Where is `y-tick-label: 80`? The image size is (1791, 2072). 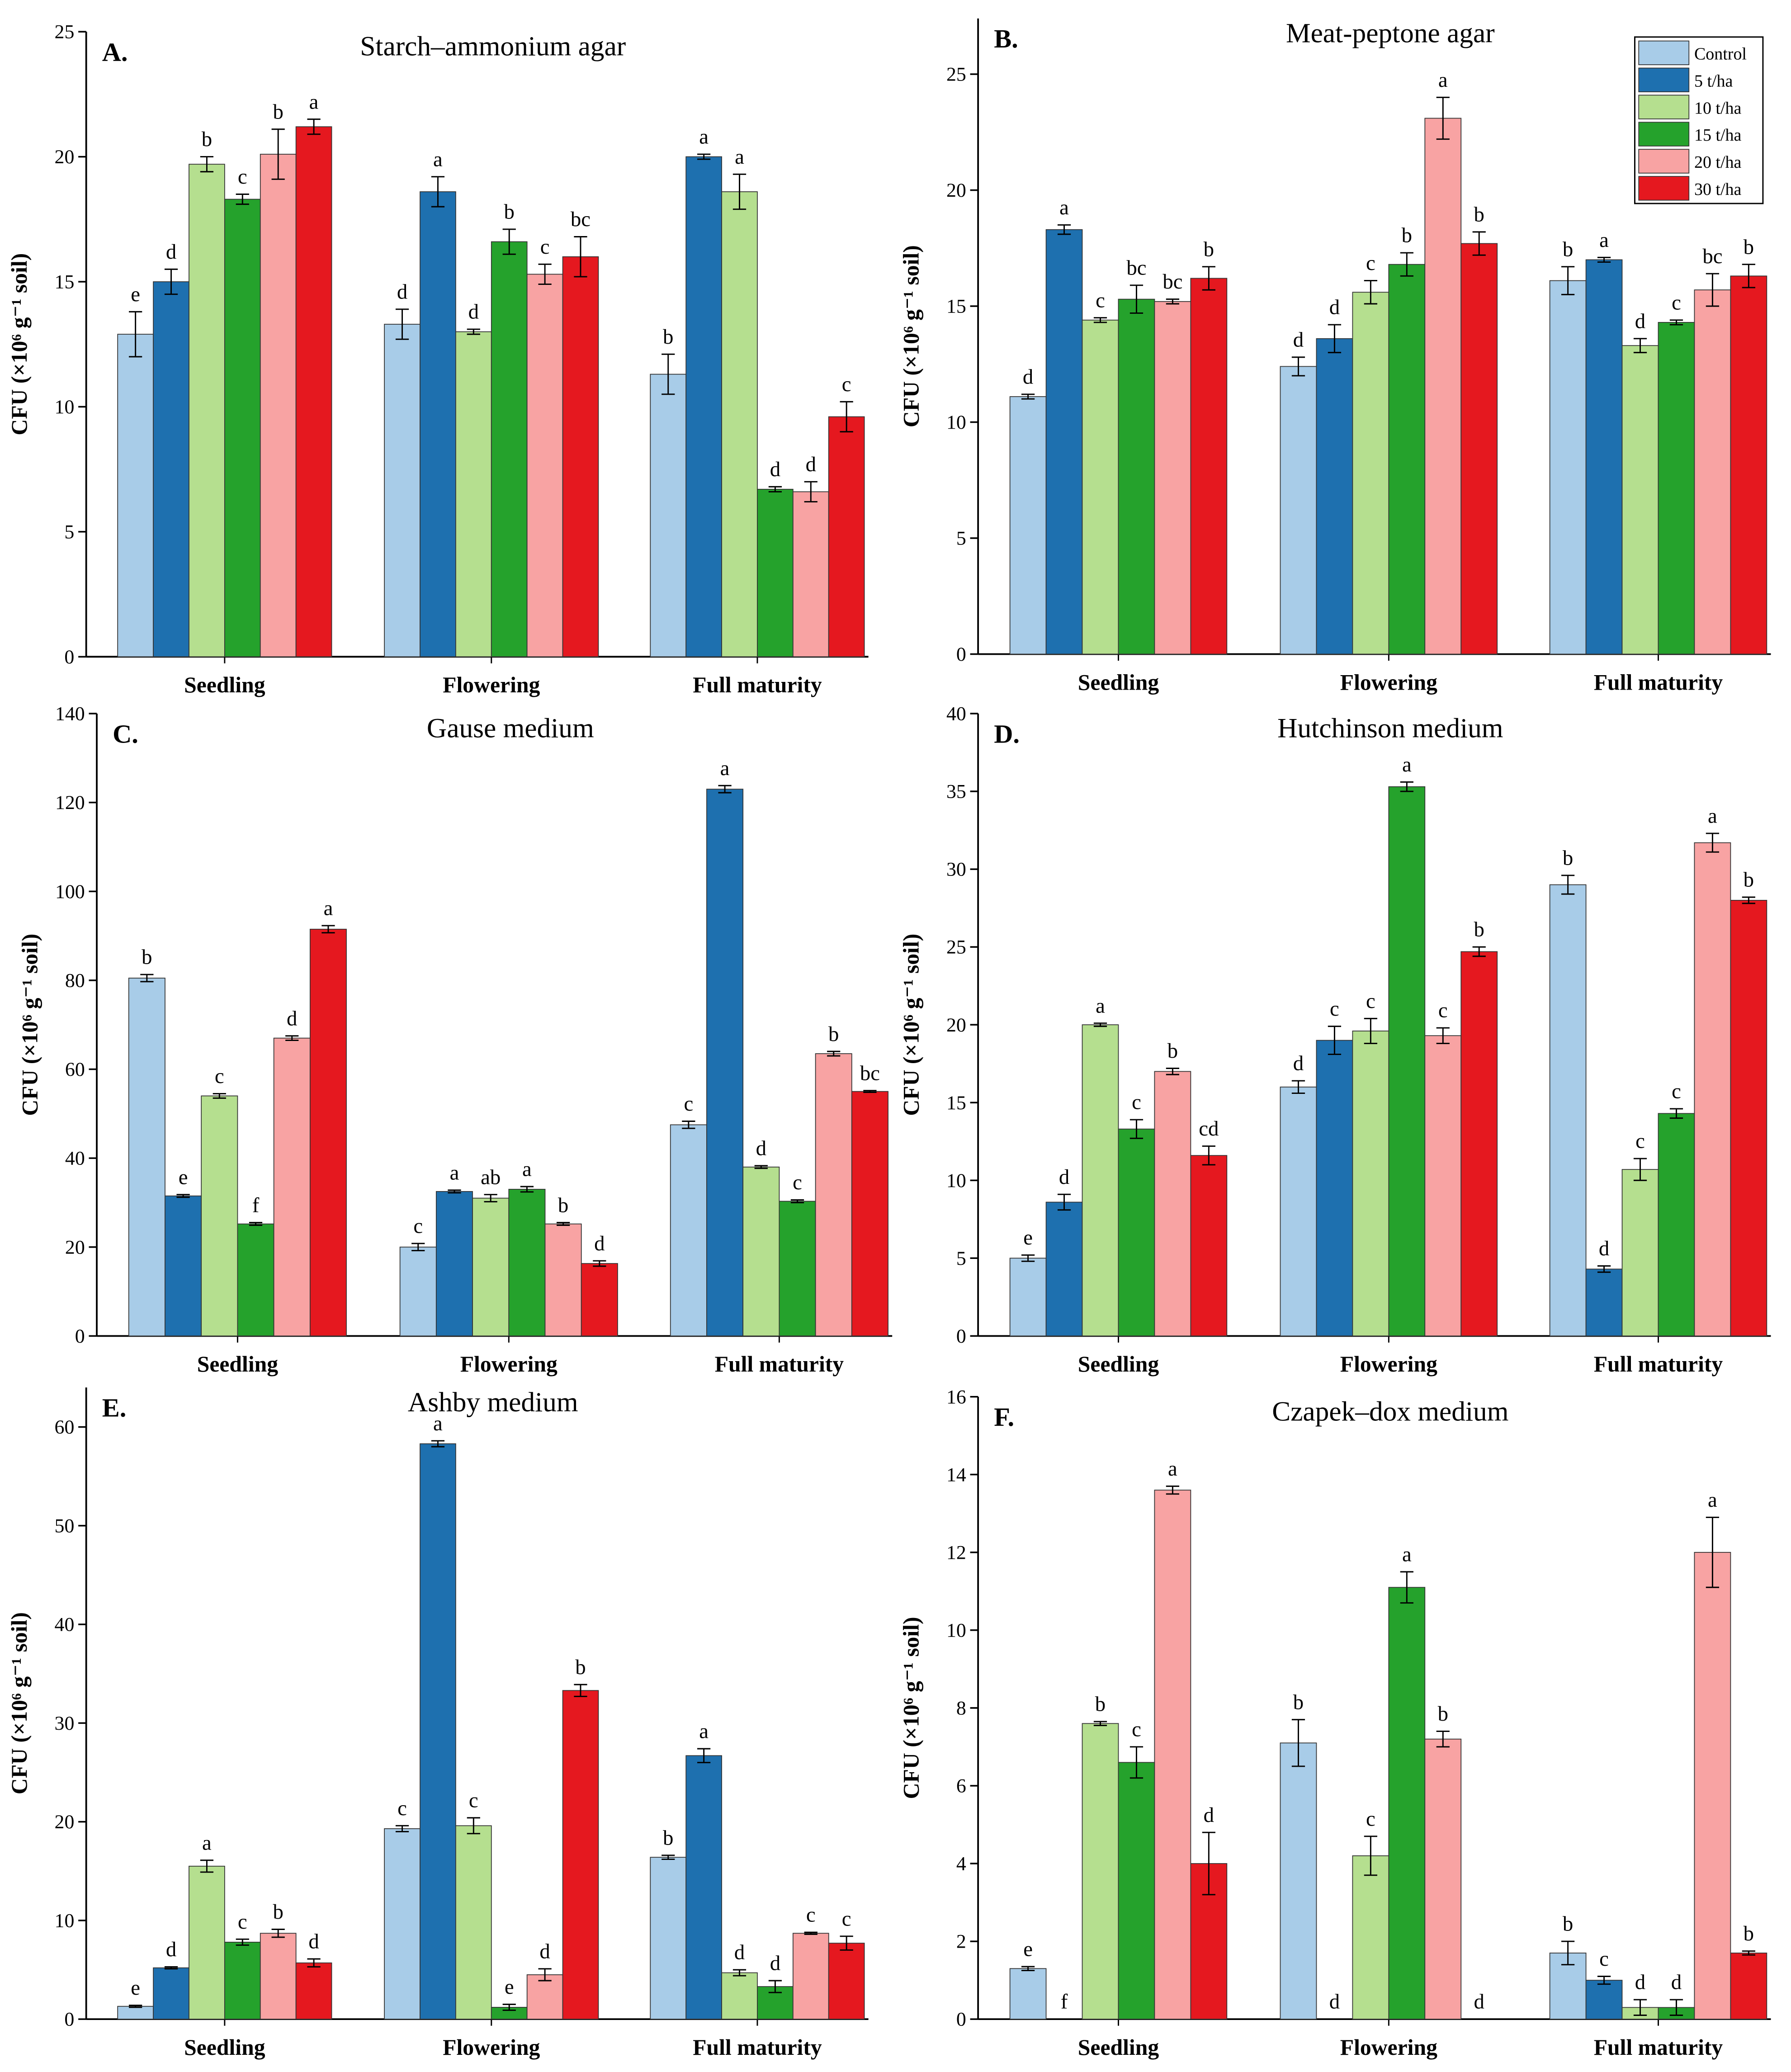 y-tick-label: 80 is located at coordinates (75, 981).